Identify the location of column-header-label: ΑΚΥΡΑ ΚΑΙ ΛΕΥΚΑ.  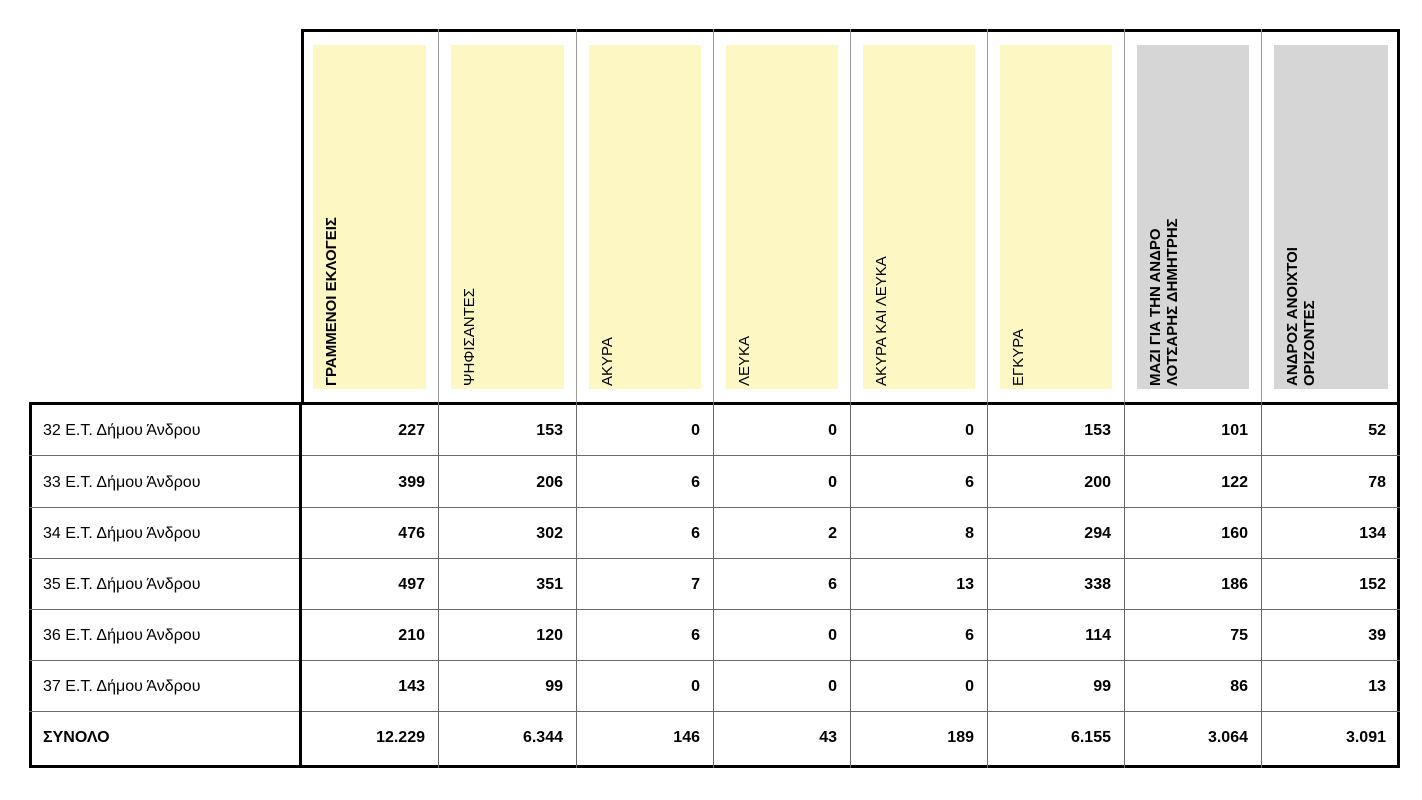
(881, 321).